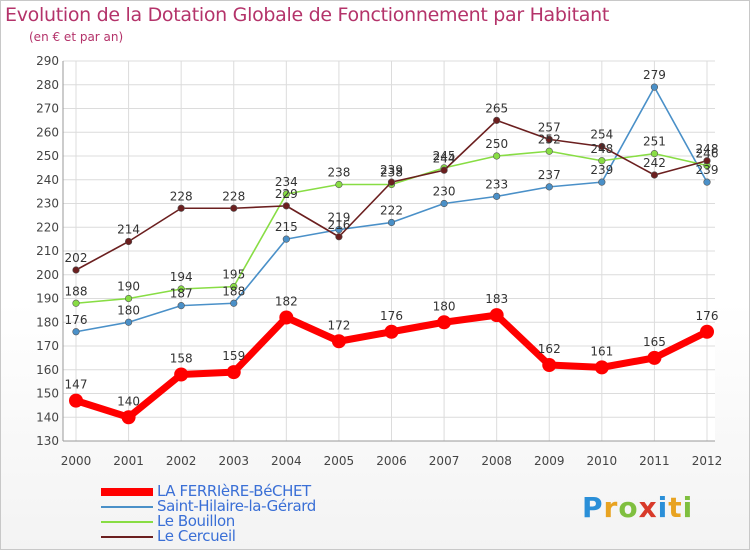  Describe the element at coordinates (128, 230) in the screenshot. I see `data-label: 214` at that location.